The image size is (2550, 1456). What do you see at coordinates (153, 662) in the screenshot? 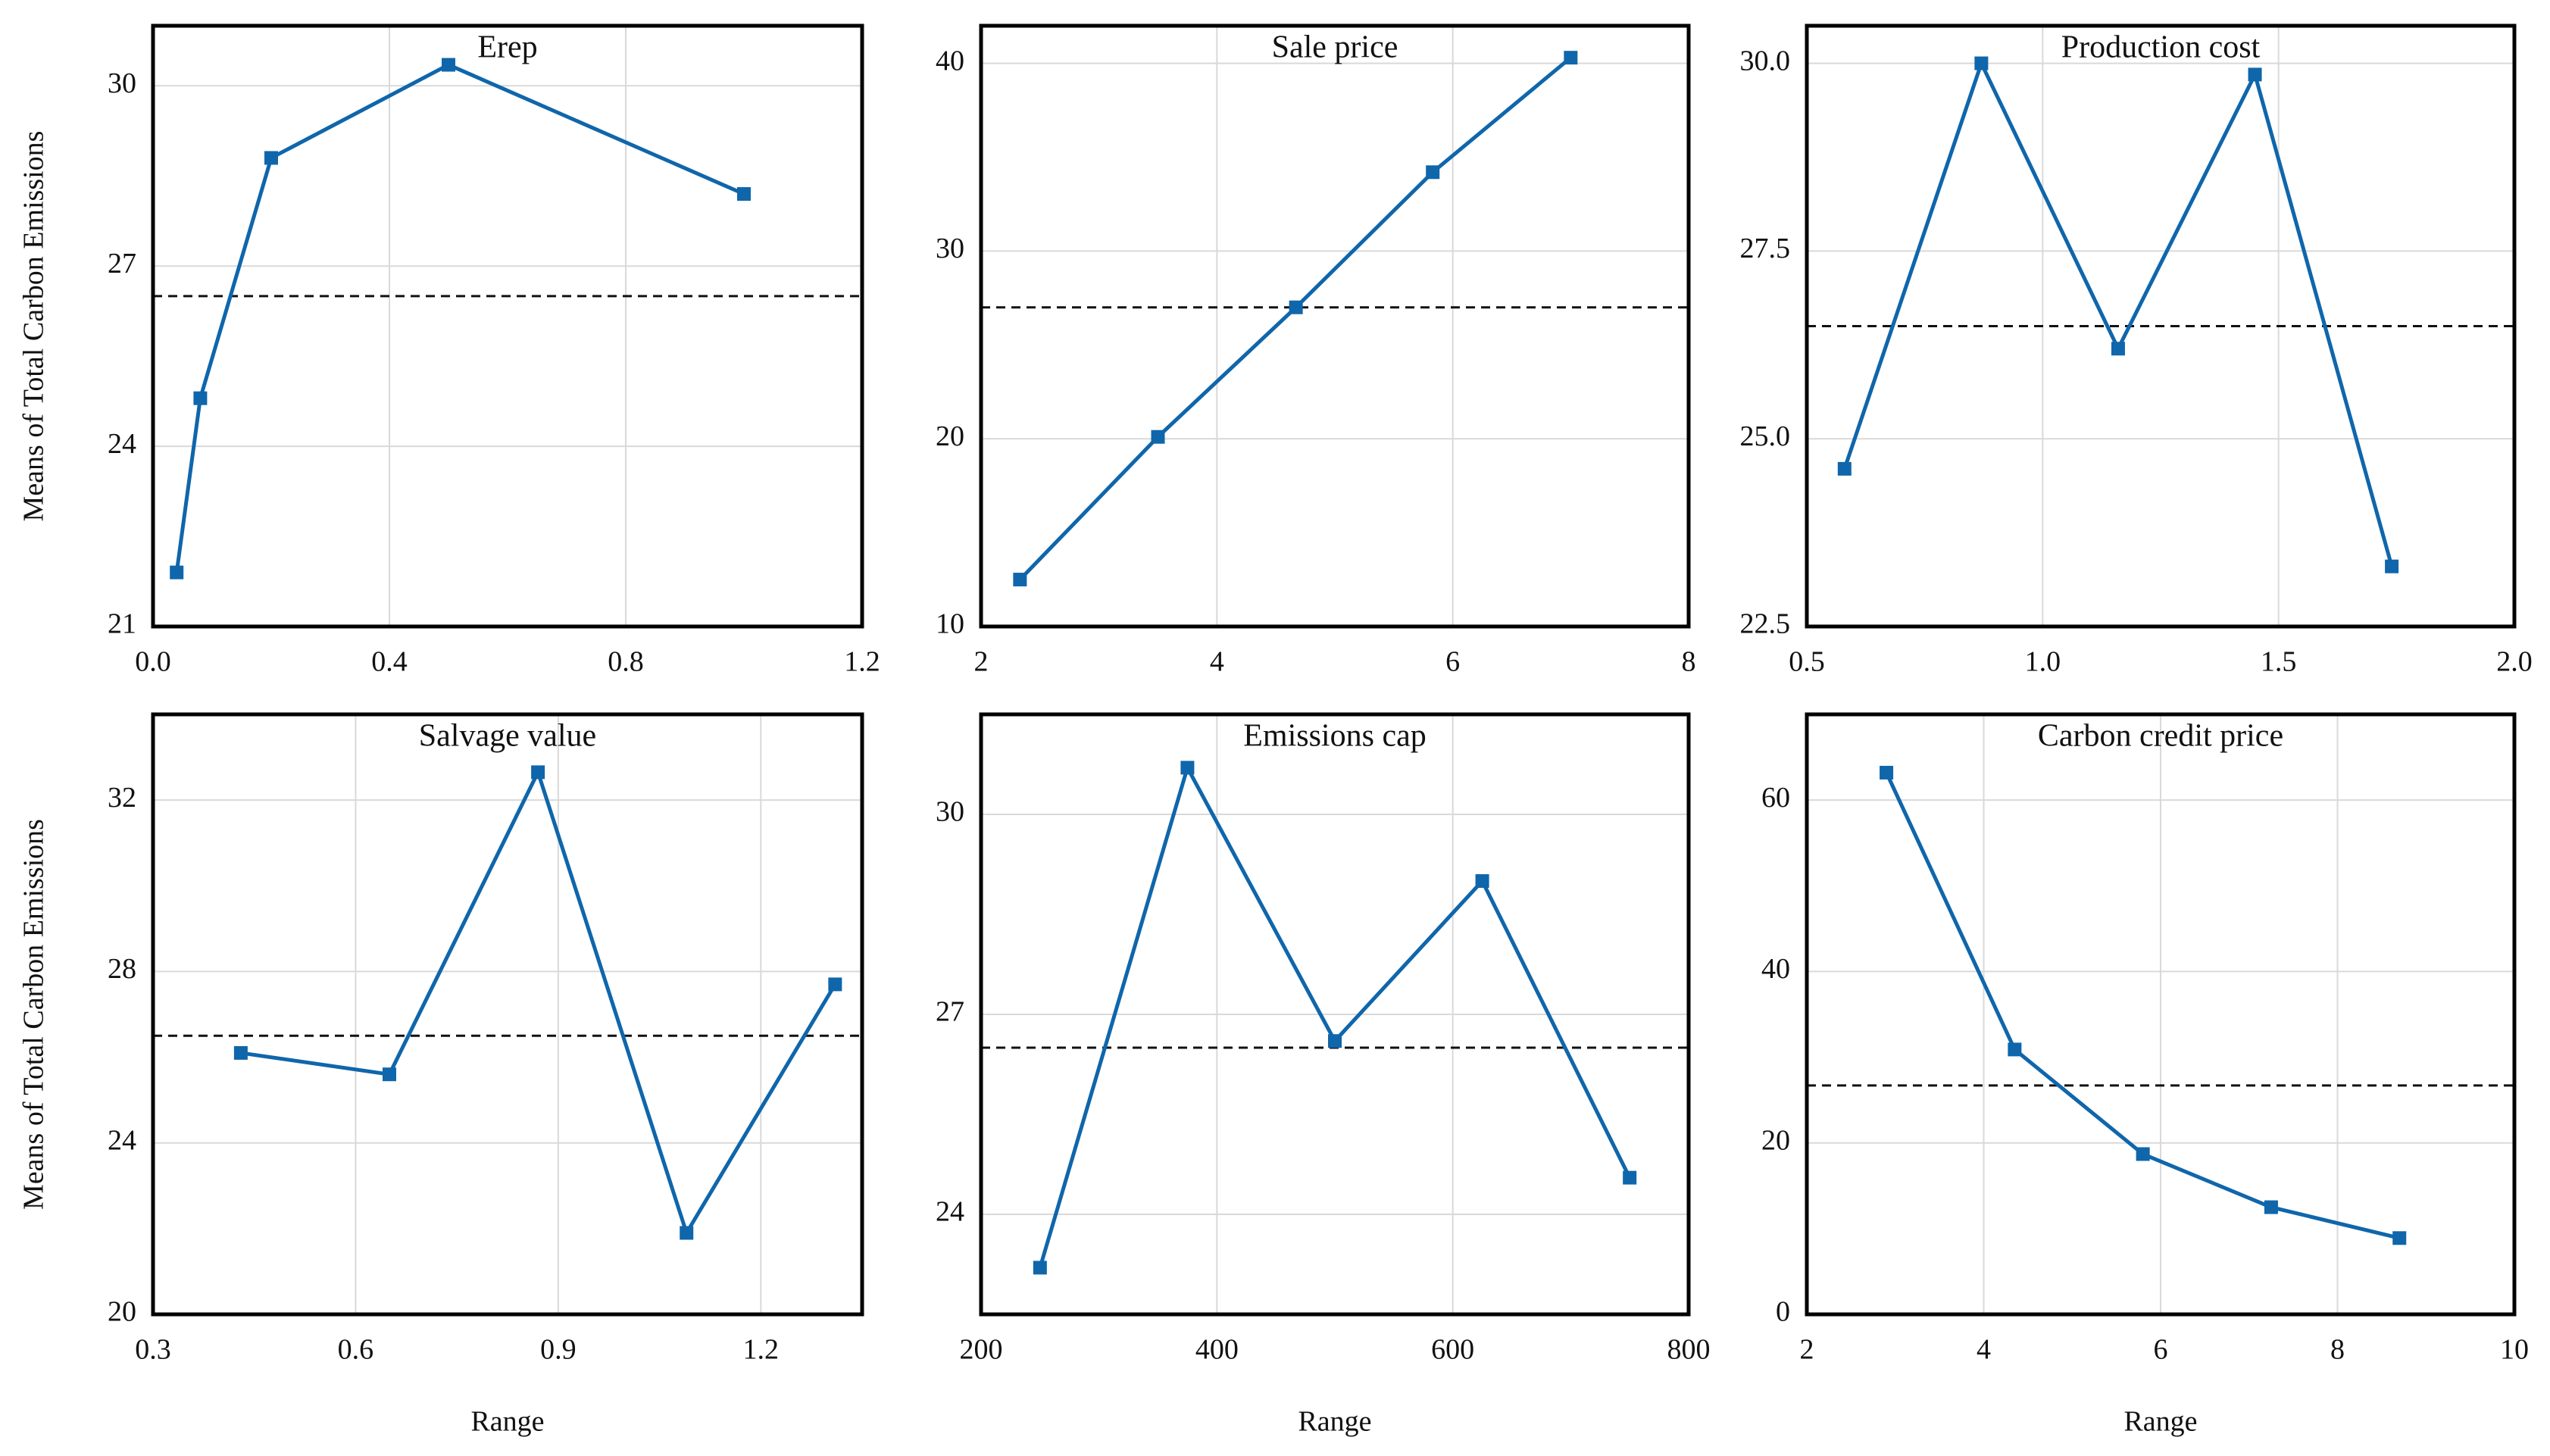
I see `x-tick-label: 0.0` at bounding box center [153, 662].